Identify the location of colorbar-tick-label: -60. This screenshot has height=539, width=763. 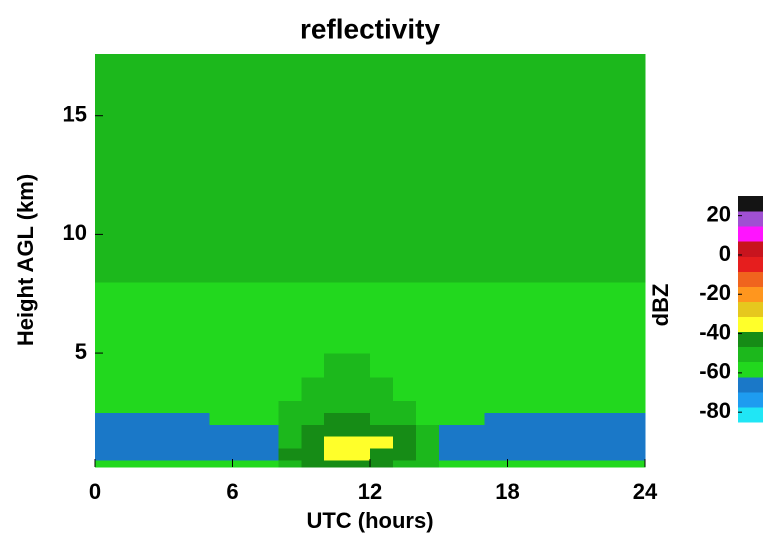
(715, 371).